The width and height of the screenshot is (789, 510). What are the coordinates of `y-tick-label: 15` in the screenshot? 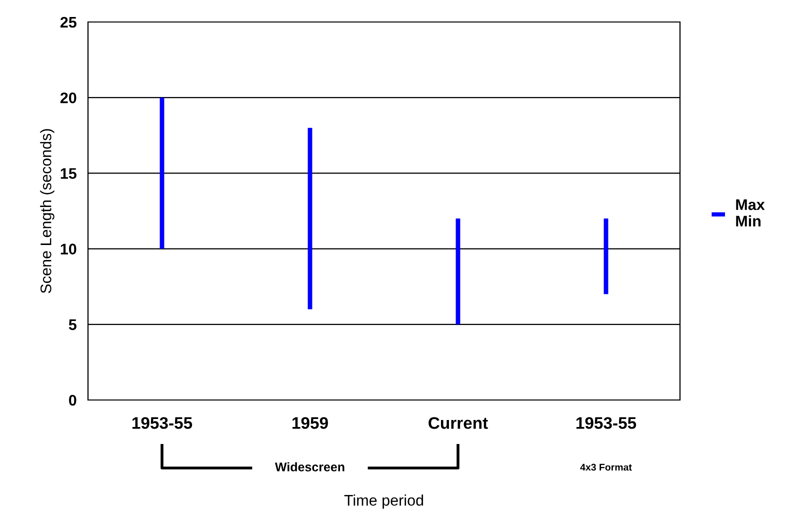 It's located at (68, 173).